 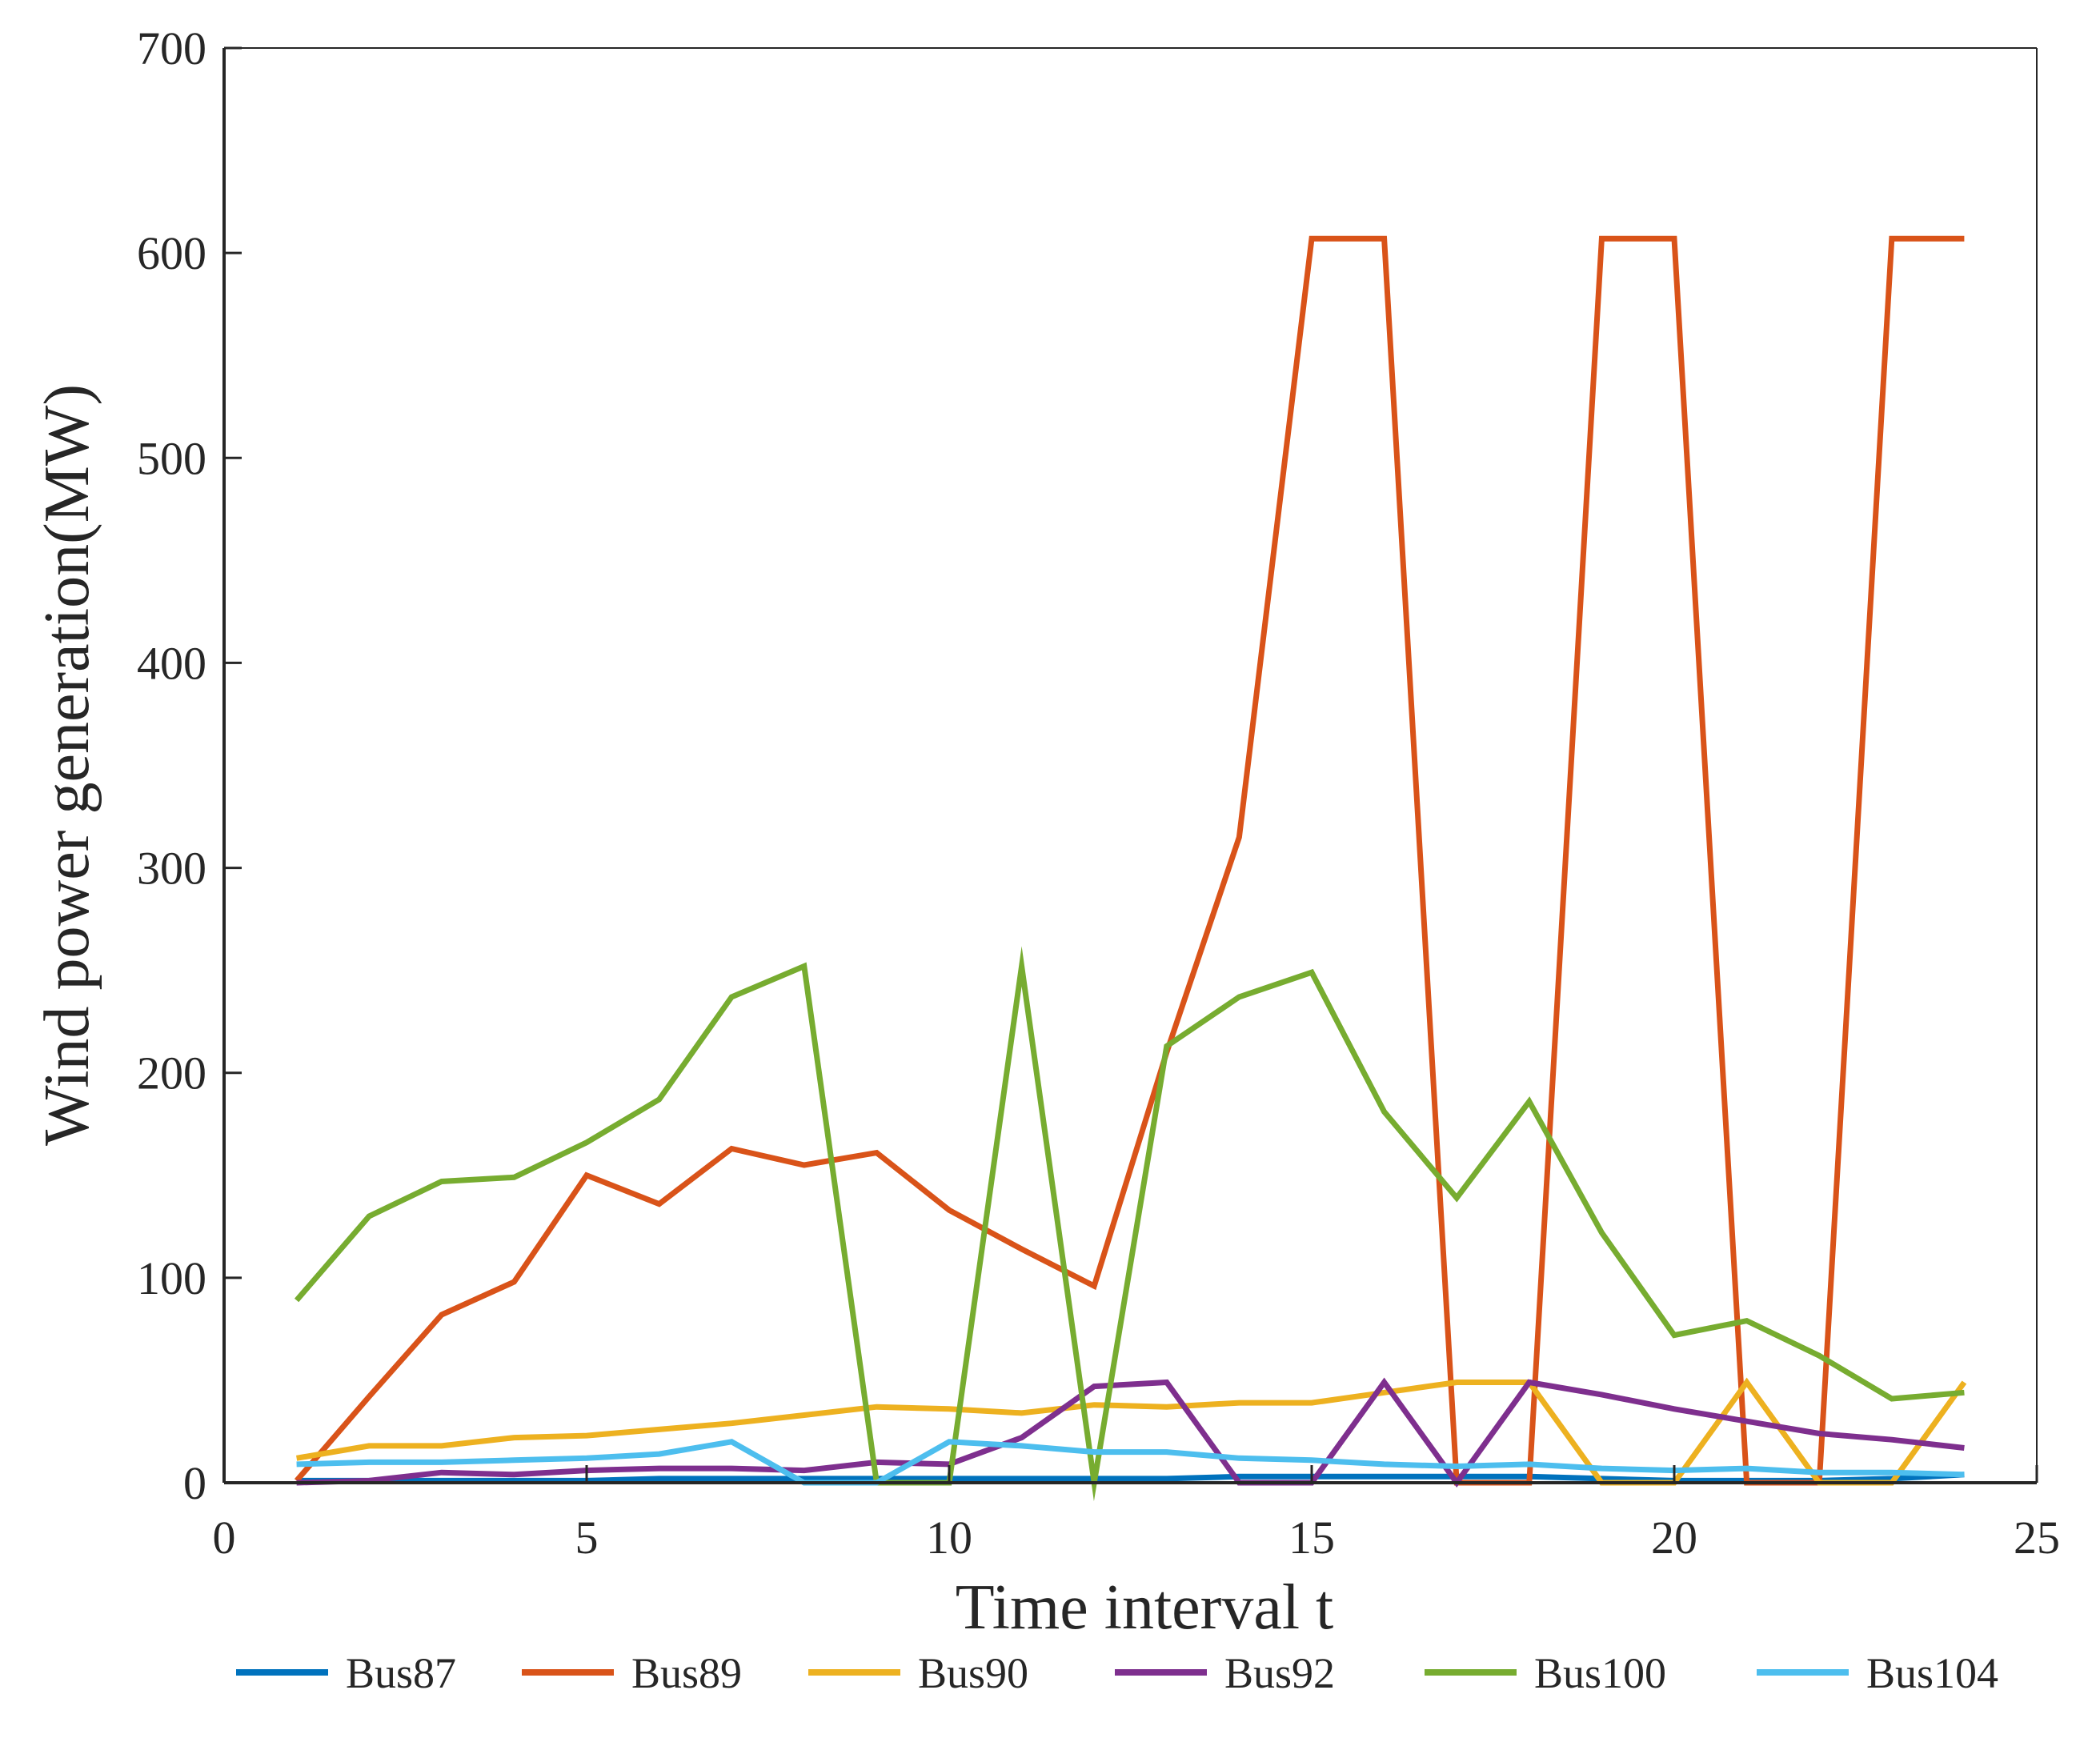 What do you see at coordinates (67, 765) in the screenshot?
I see `y-axis-title: Wind power generation(MW)` at bounding box center [67, 765].